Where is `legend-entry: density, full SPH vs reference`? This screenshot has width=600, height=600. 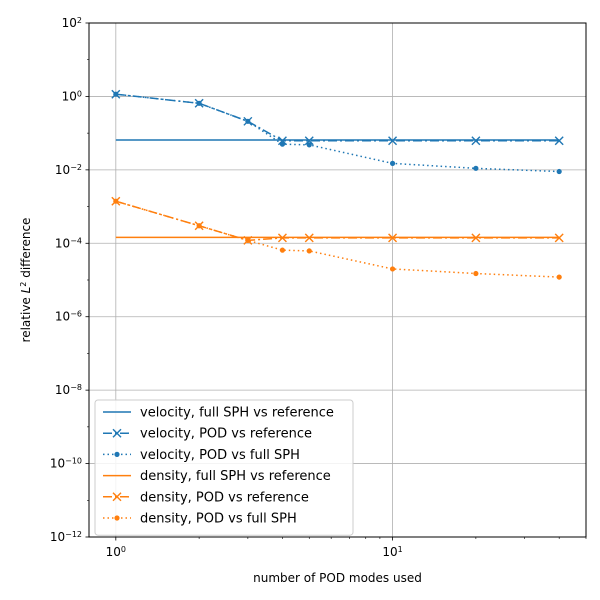 legend-entry: density, full SPH vs reference is located at coordinates (217, 476).